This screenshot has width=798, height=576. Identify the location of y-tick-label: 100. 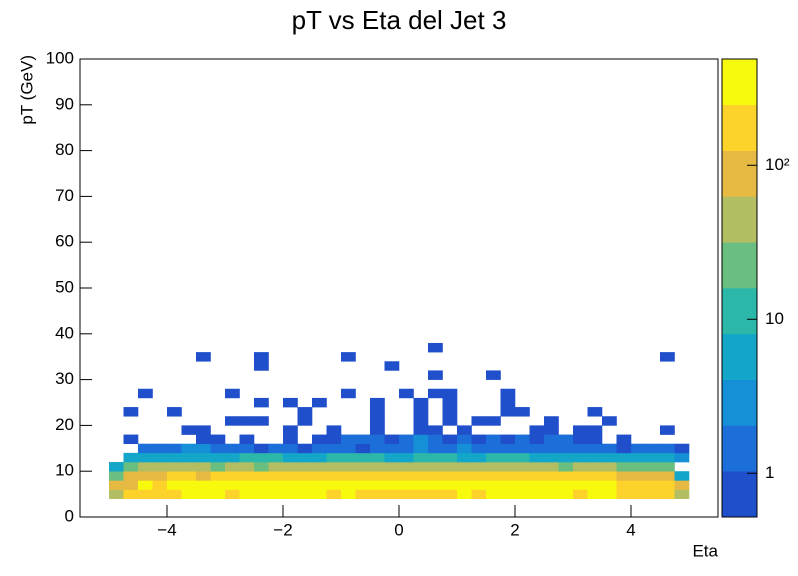
(60, 57).